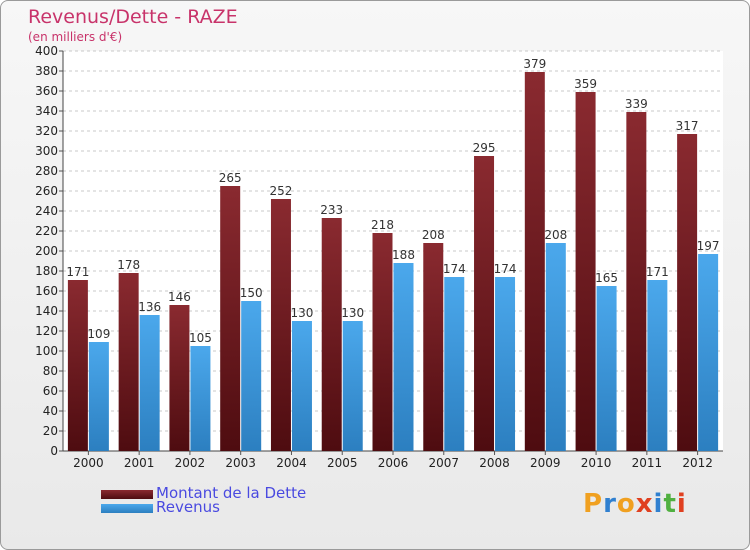  Describe the element at coordinates (708, 246) in the screenshot. I see `data-label-revenus: 197` at that location.